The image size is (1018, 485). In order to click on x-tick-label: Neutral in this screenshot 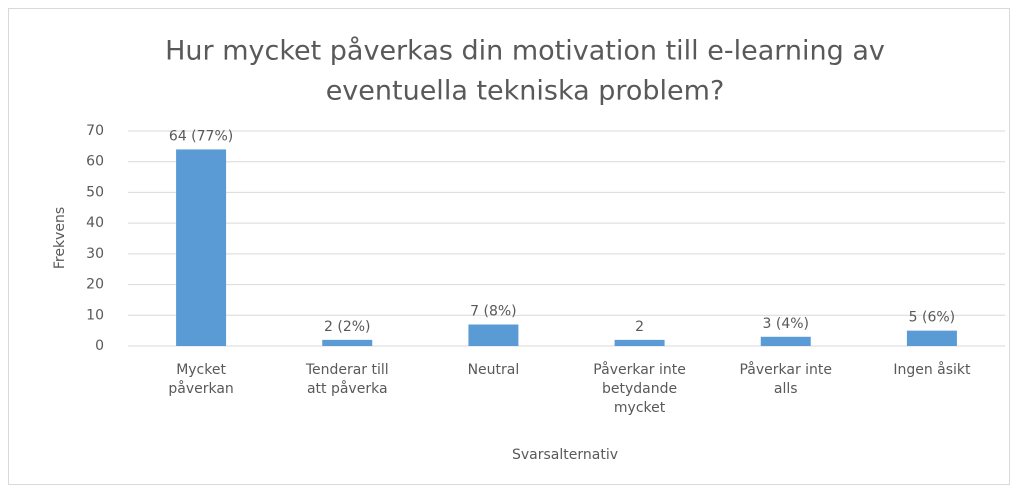, I will do `click(494, 370)`.